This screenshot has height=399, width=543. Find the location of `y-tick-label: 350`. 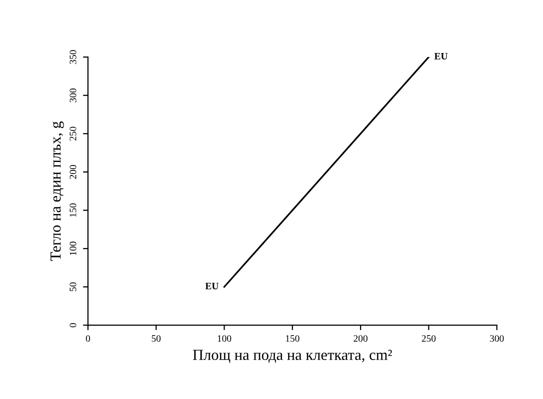

y-tick-label: 350 is located at coordinates (73, 57).